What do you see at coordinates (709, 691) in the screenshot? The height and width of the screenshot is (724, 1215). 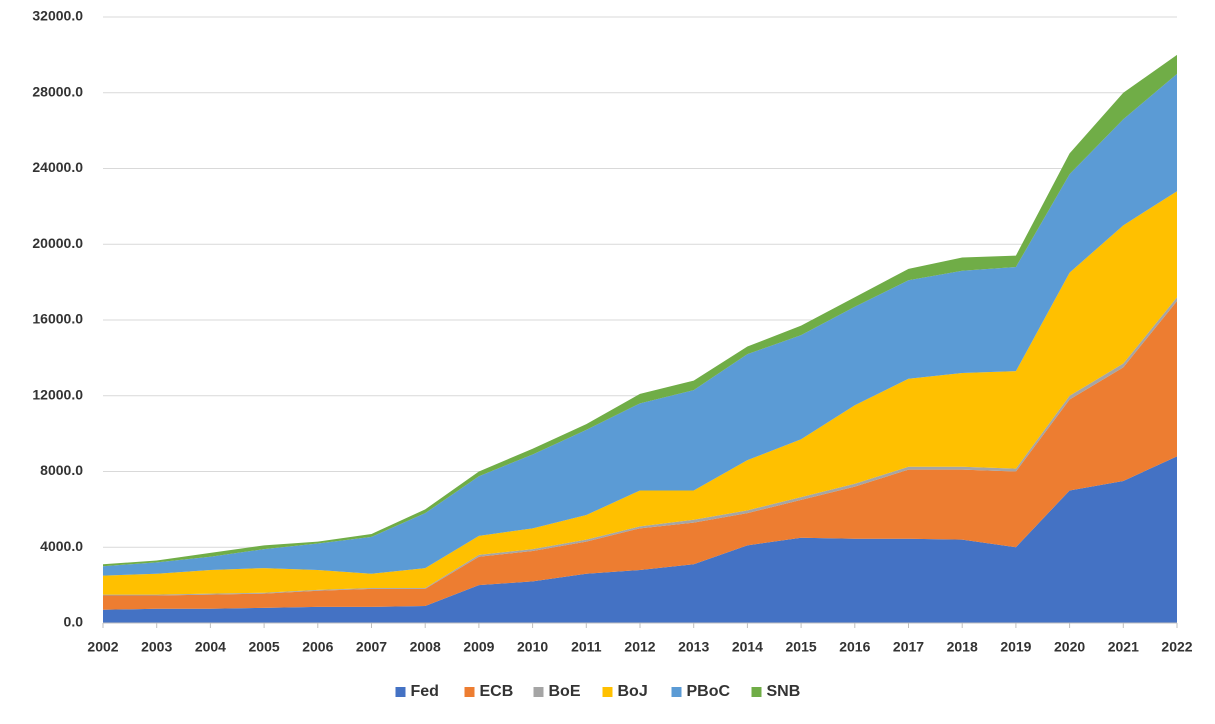 I see `legend-label: PBoC` at bounding box center [709, 691].